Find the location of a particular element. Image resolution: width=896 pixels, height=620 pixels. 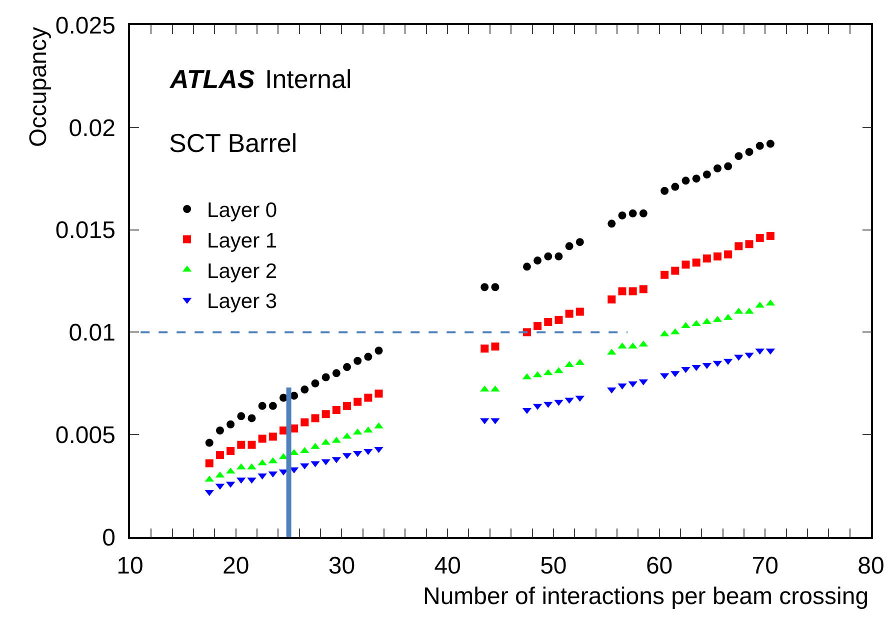

legend-label: Layer 1 is located at coordinates (242, 240).